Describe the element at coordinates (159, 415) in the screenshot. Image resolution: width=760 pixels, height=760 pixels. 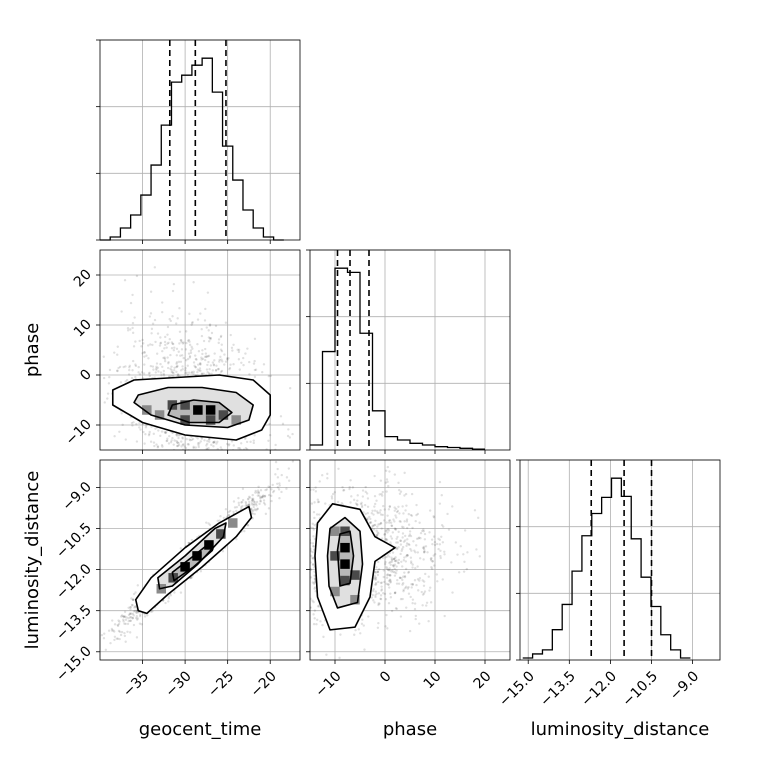
I see `density-cell` at that location.